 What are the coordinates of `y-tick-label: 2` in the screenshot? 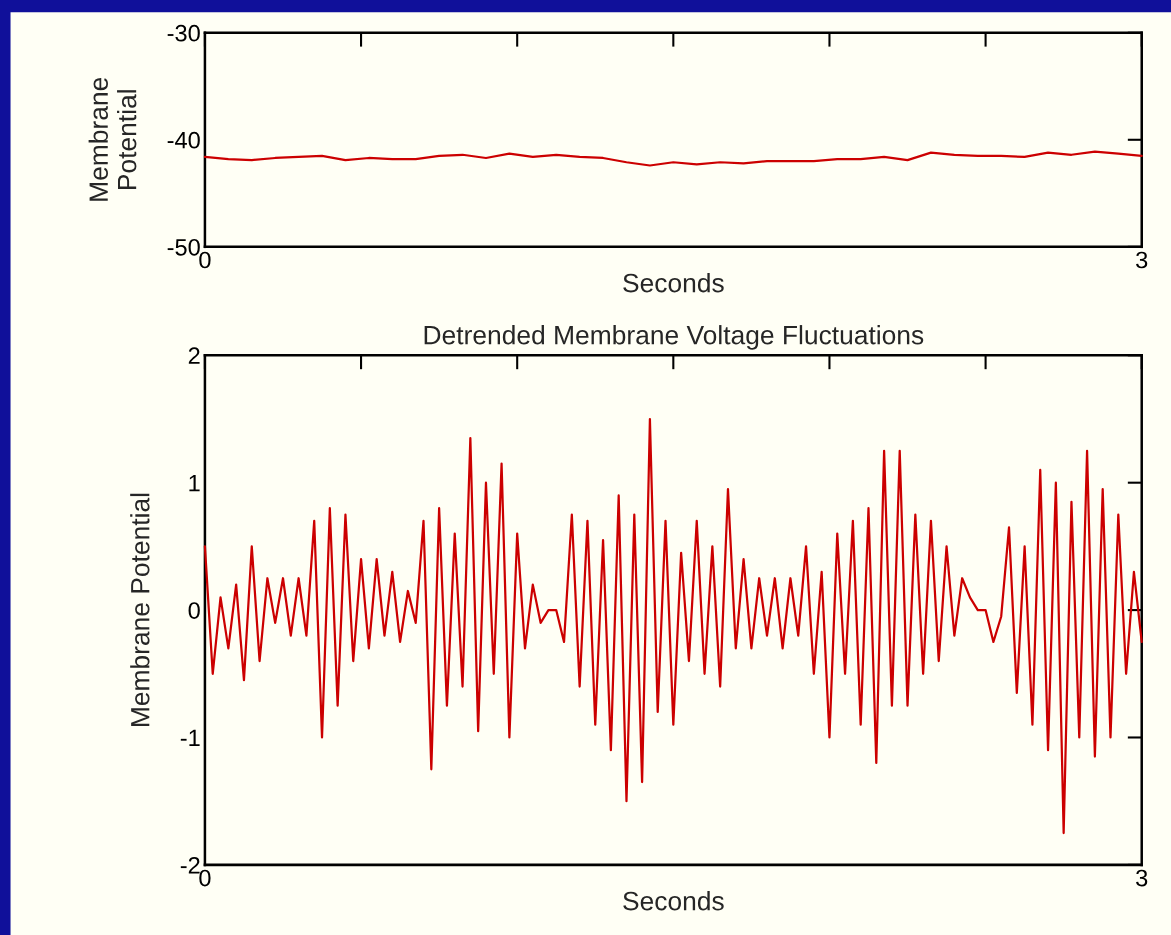 It's located at (194, 355).